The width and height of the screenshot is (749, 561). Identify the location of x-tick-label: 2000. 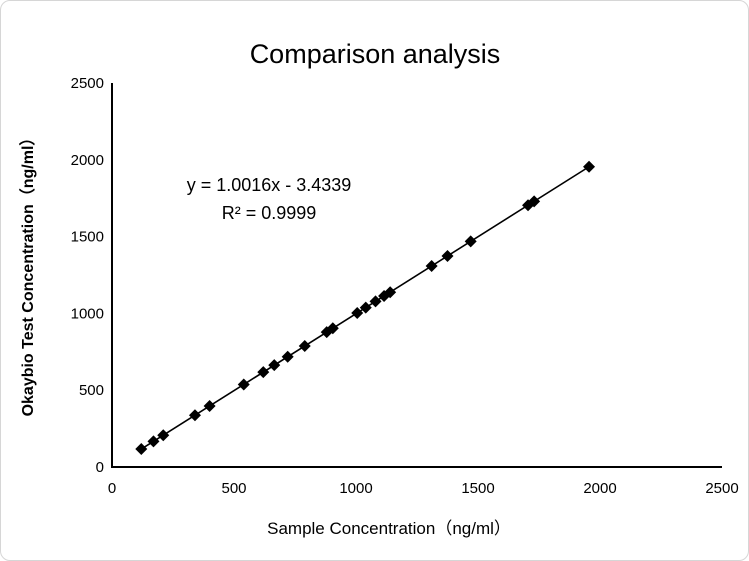
(599, 488).